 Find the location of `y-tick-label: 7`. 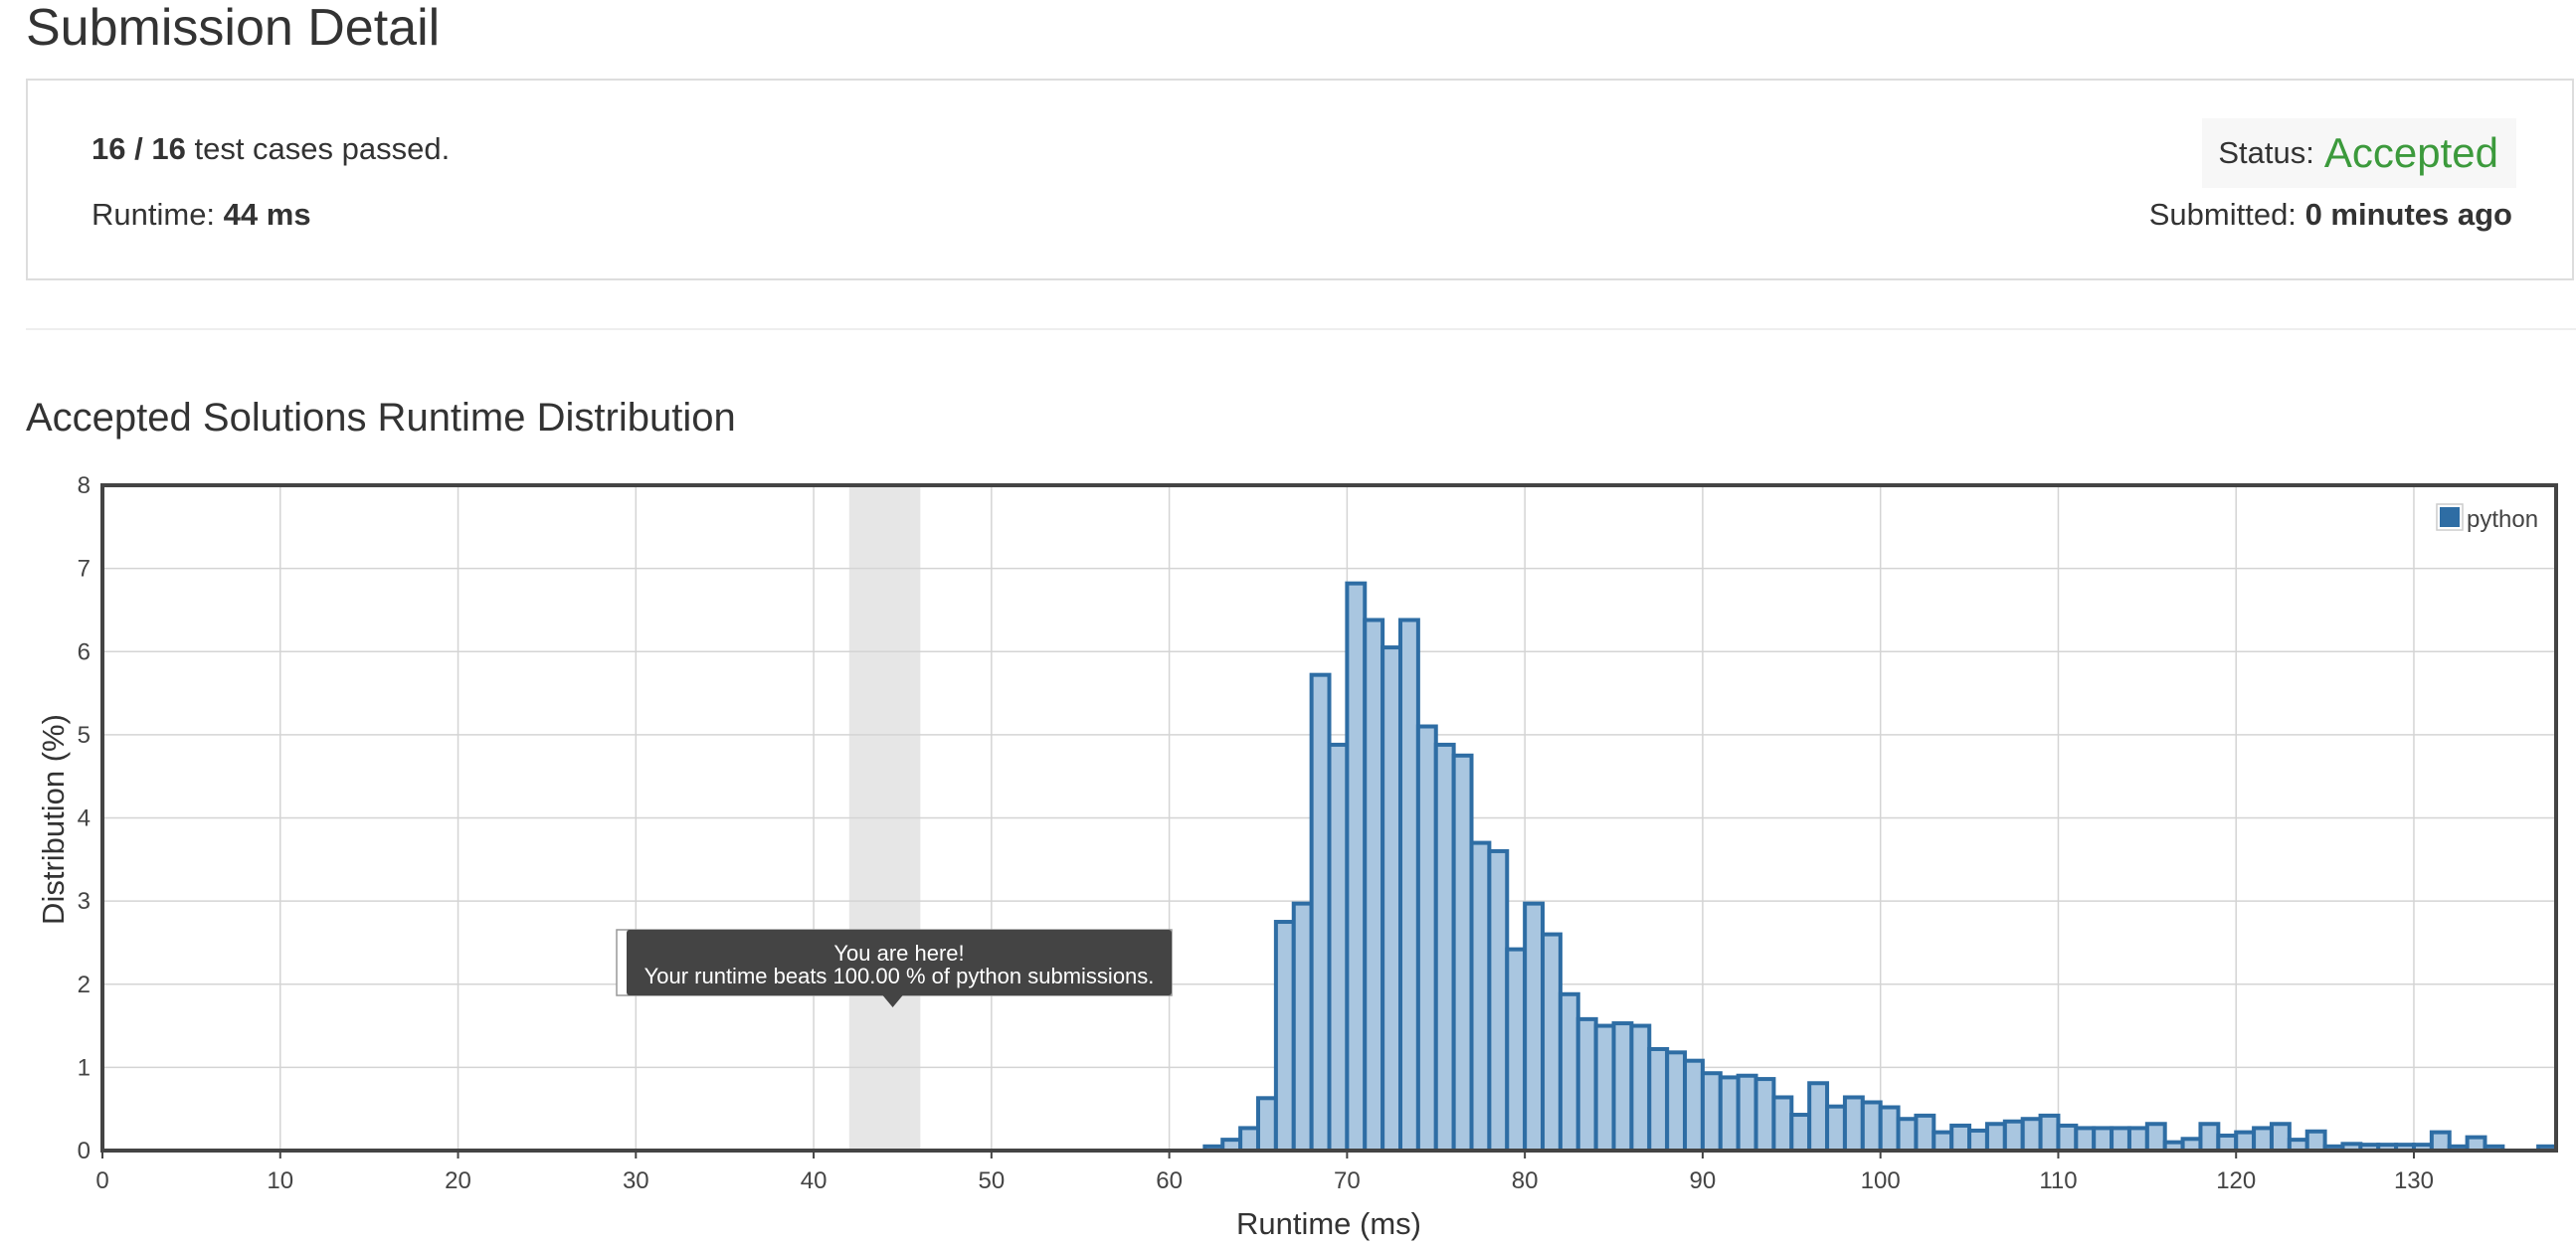

y-tick-label: 7 is located at coordinates (84, 569).